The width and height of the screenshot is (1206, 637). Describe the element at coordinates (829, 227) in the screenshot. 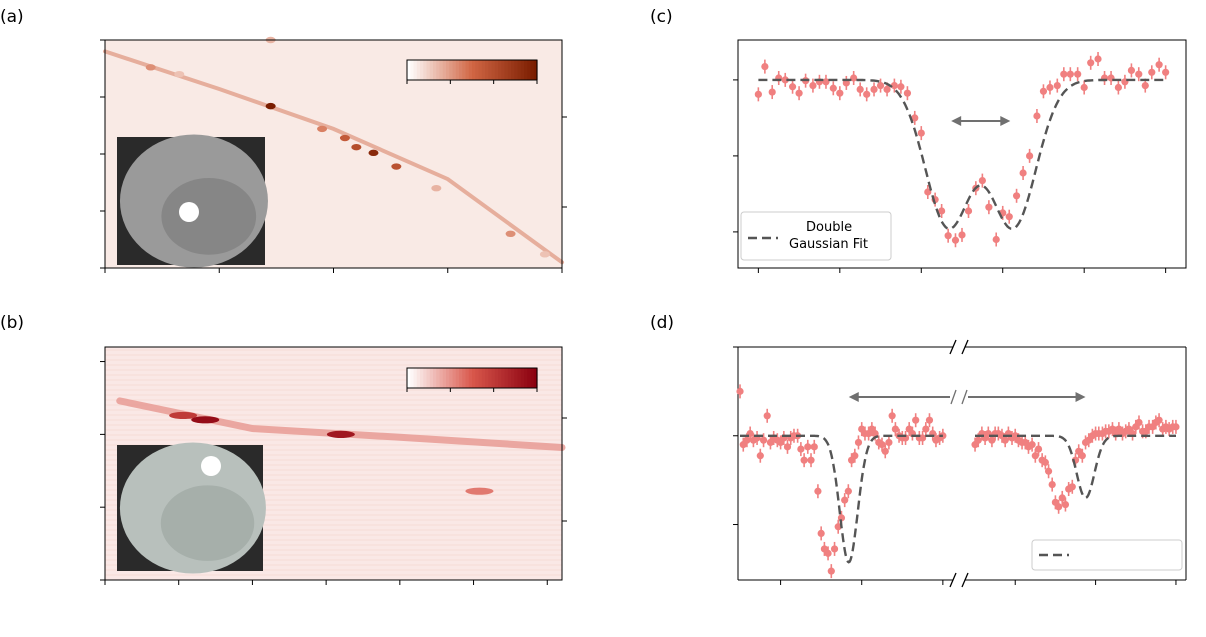

I see `legend-label-line: Double` at that location.